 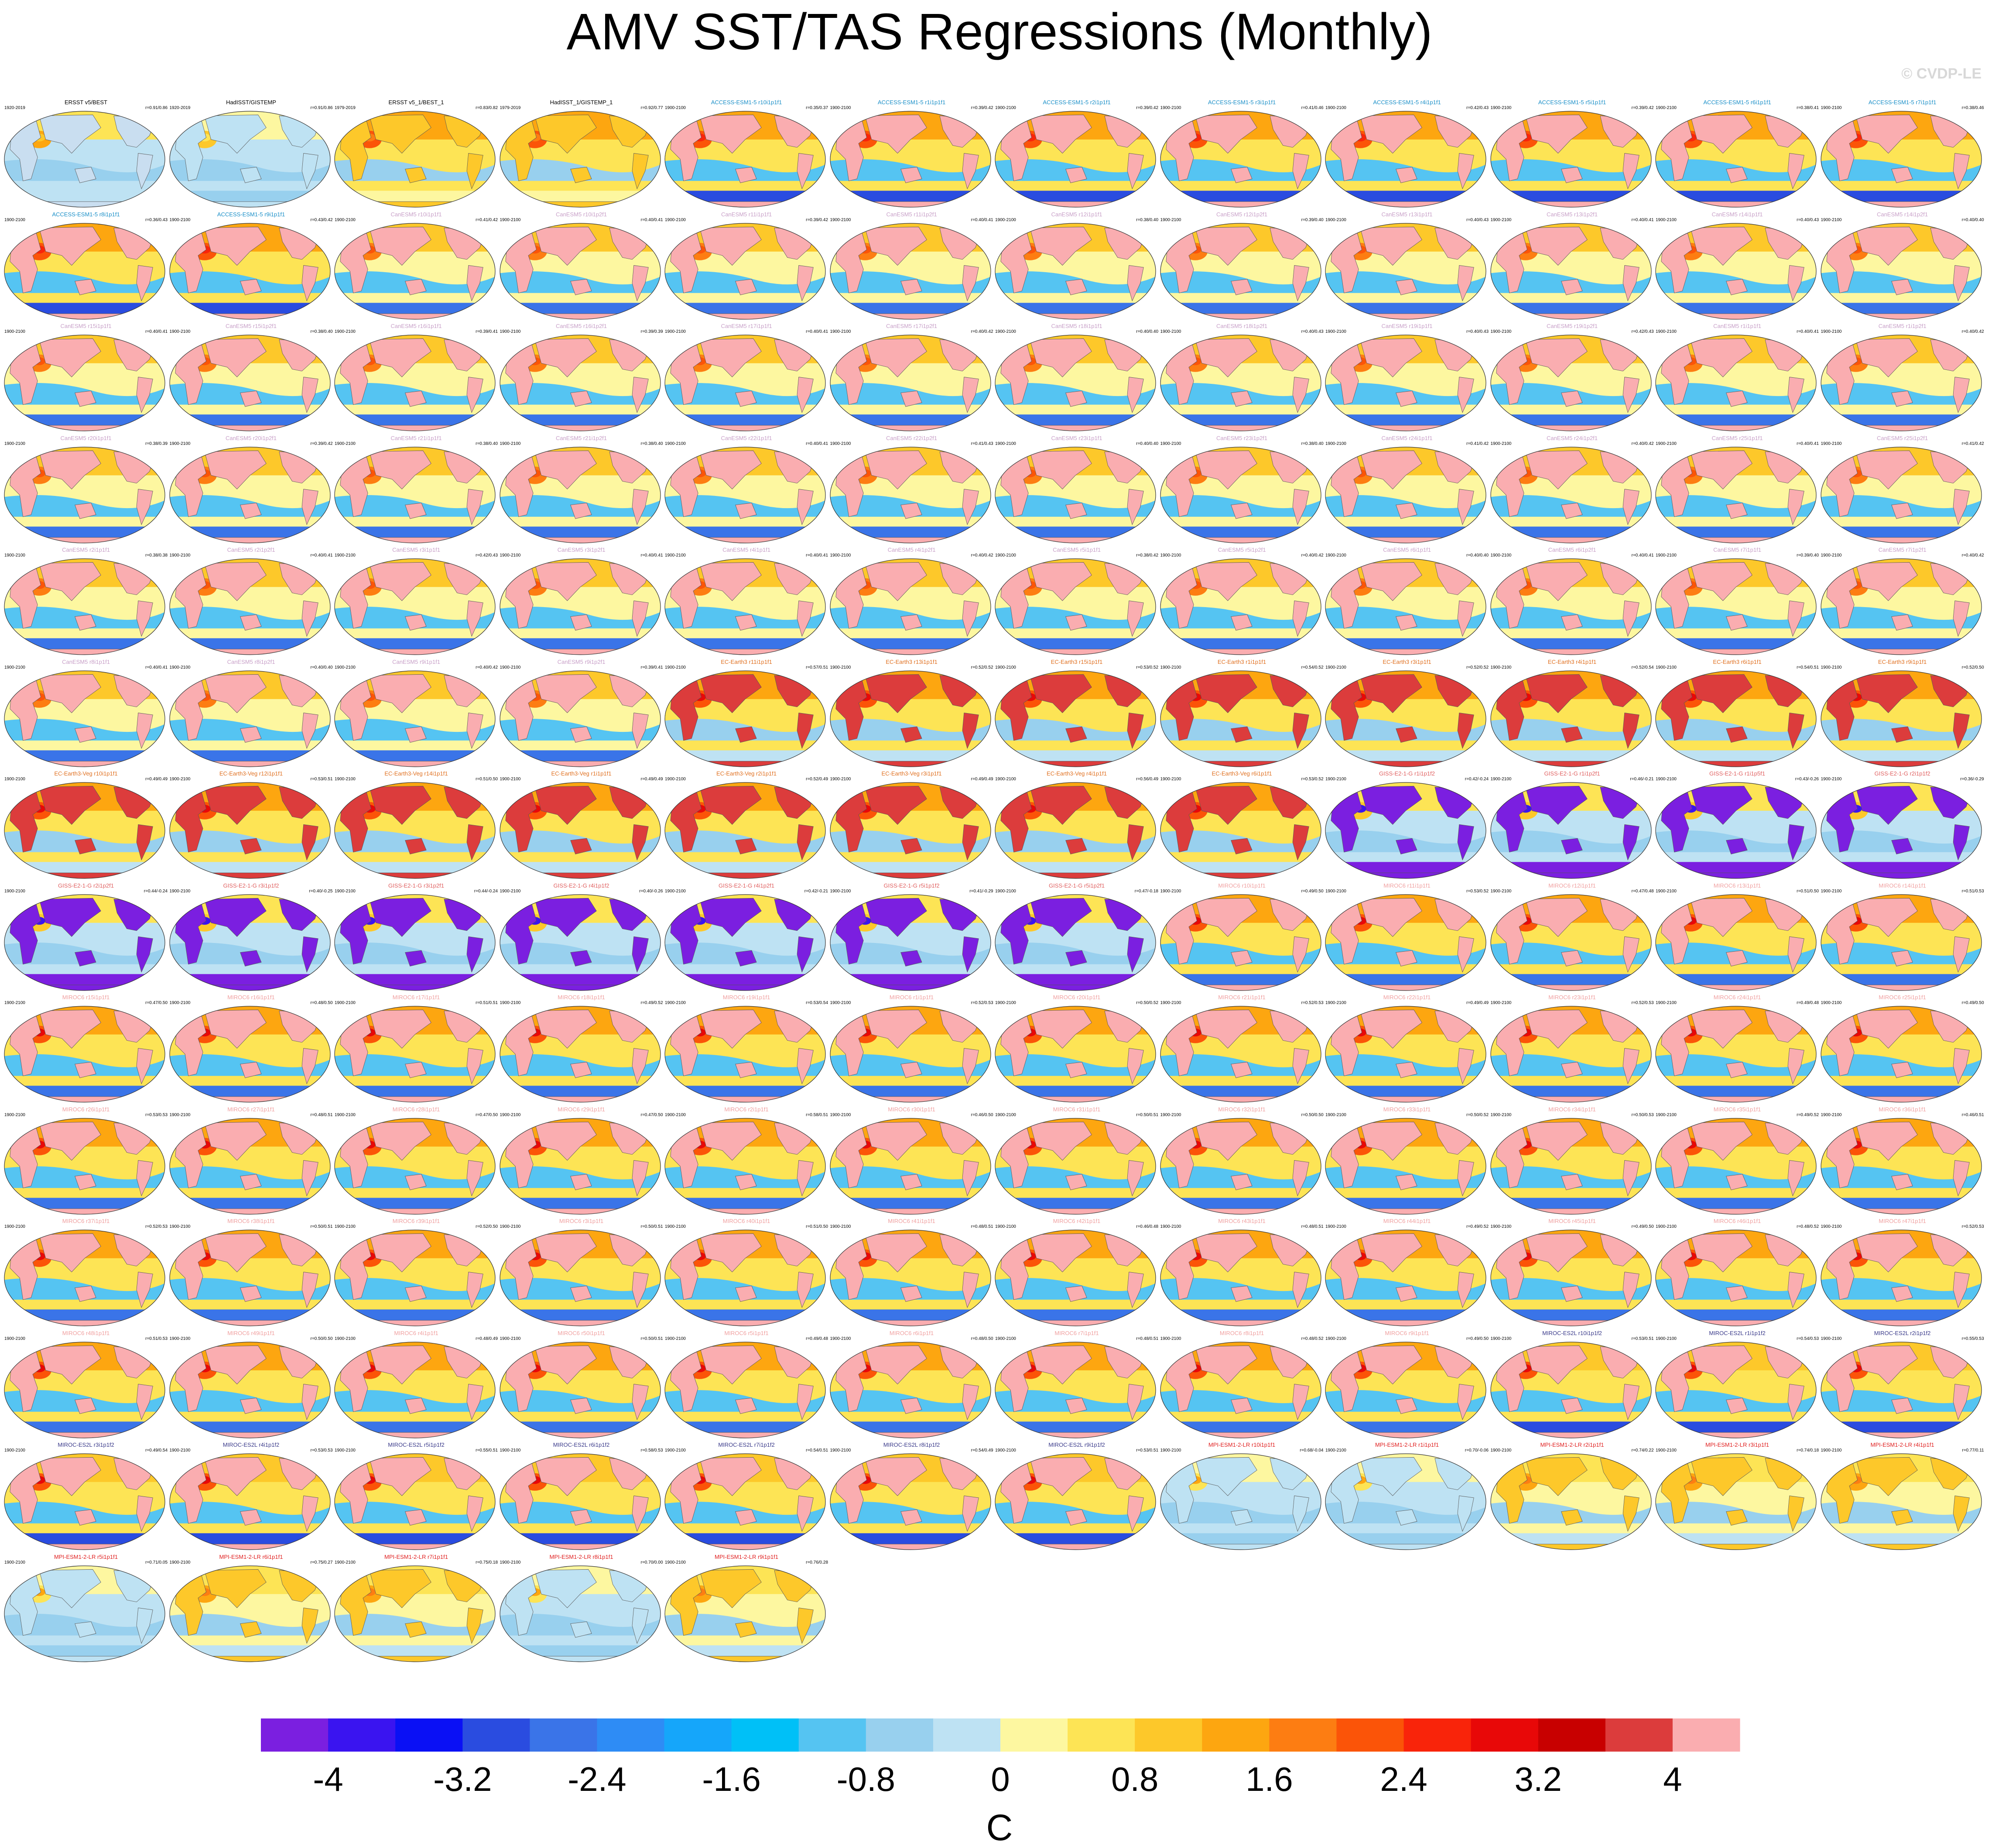 I want to click on map-panel: MIROC6 r20i1p1f1 1900-2100 r=0.50/0.52, so click(x=1077, y=1050).